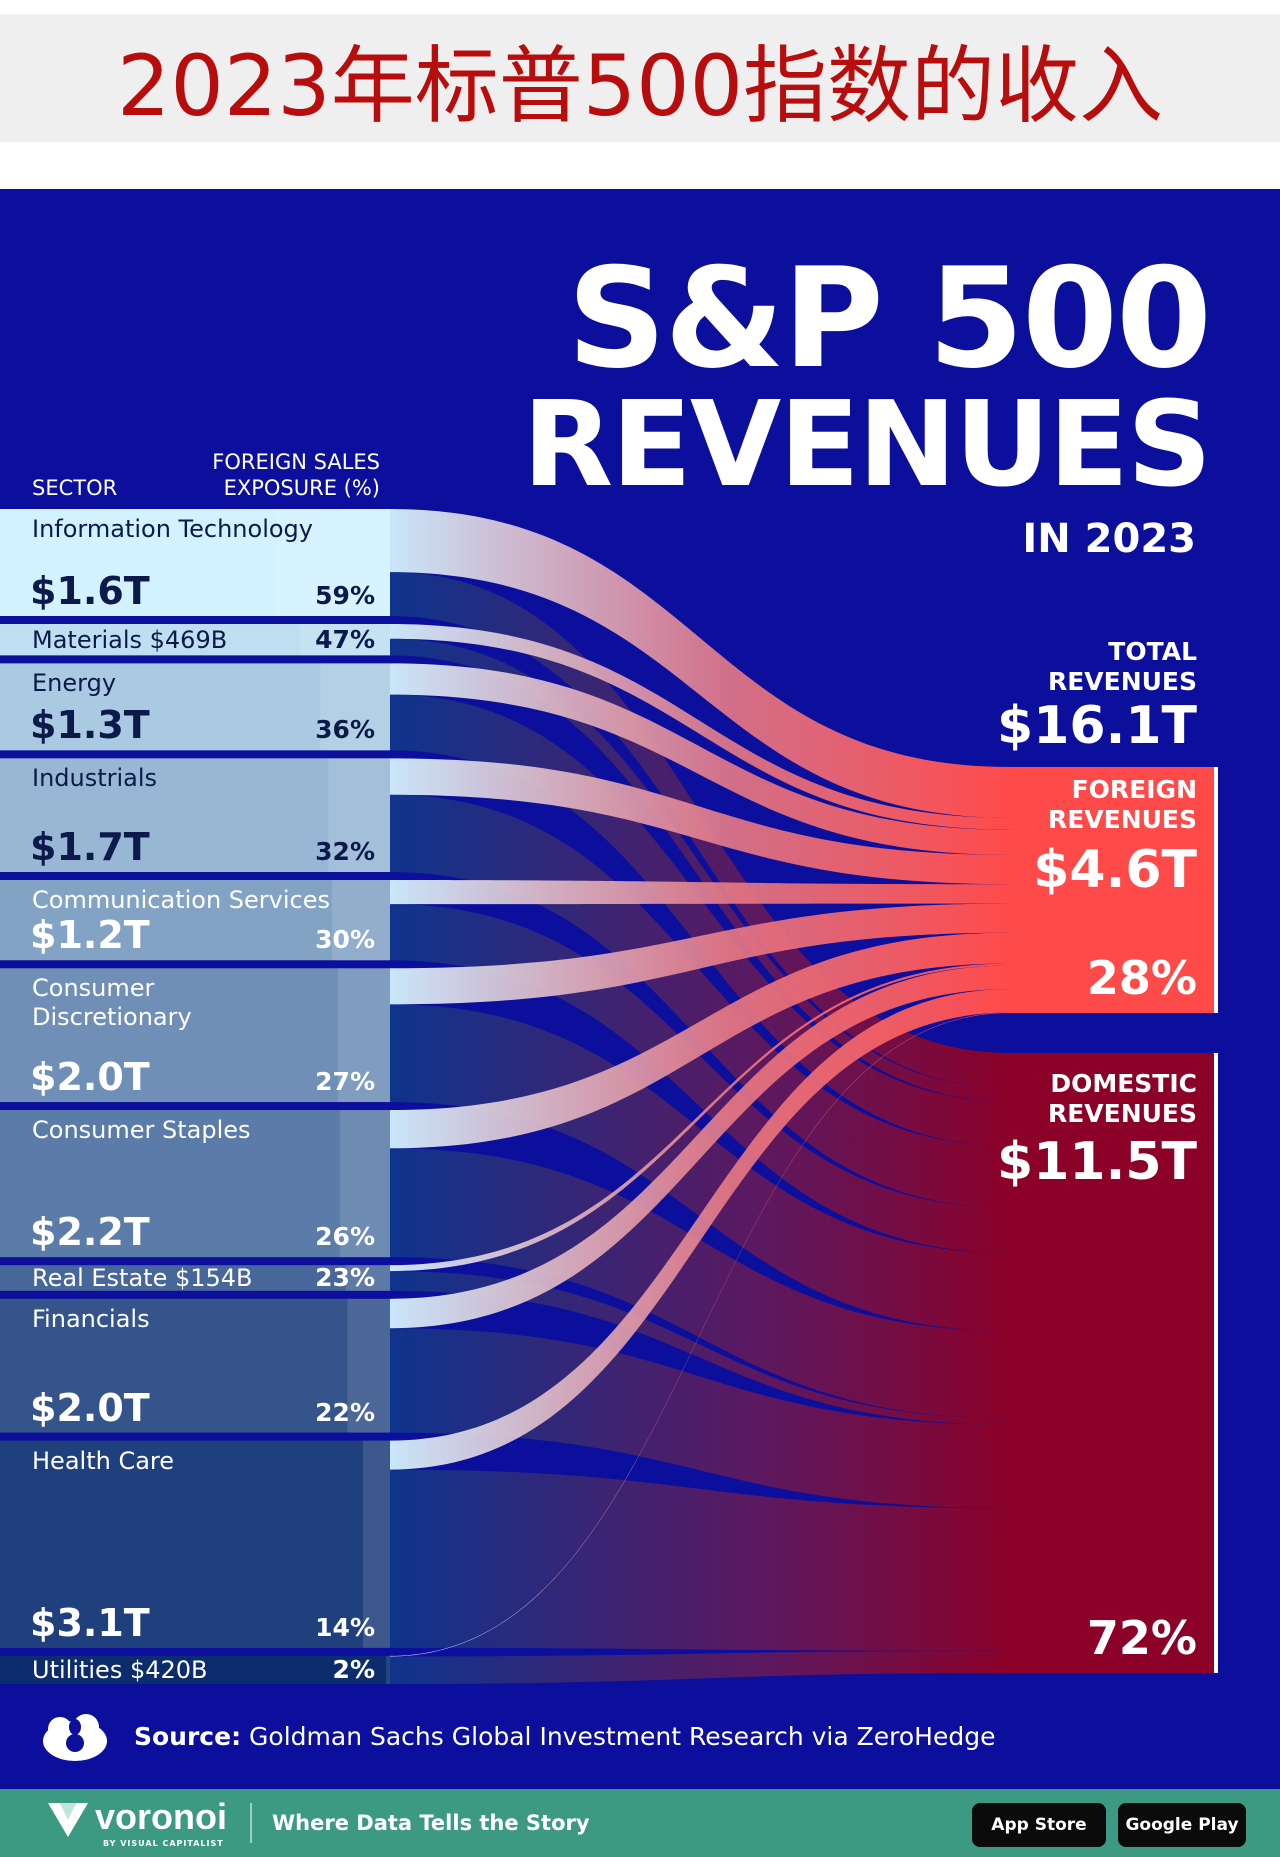 The width and height of the screenshot is (1280, 1857). Describe the element at coordinates (91, 1318) in the screenshot. I see `sector-name: Financials` at that location.